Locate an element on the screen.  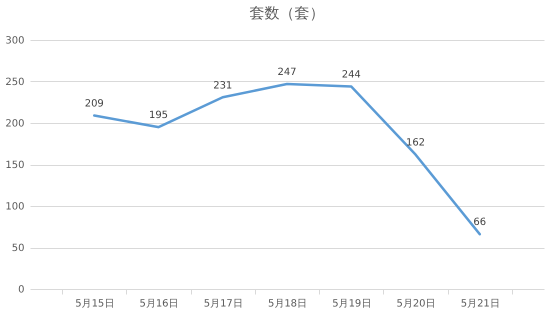
y-tick-label: 200 is located at coordinates (14, 124).